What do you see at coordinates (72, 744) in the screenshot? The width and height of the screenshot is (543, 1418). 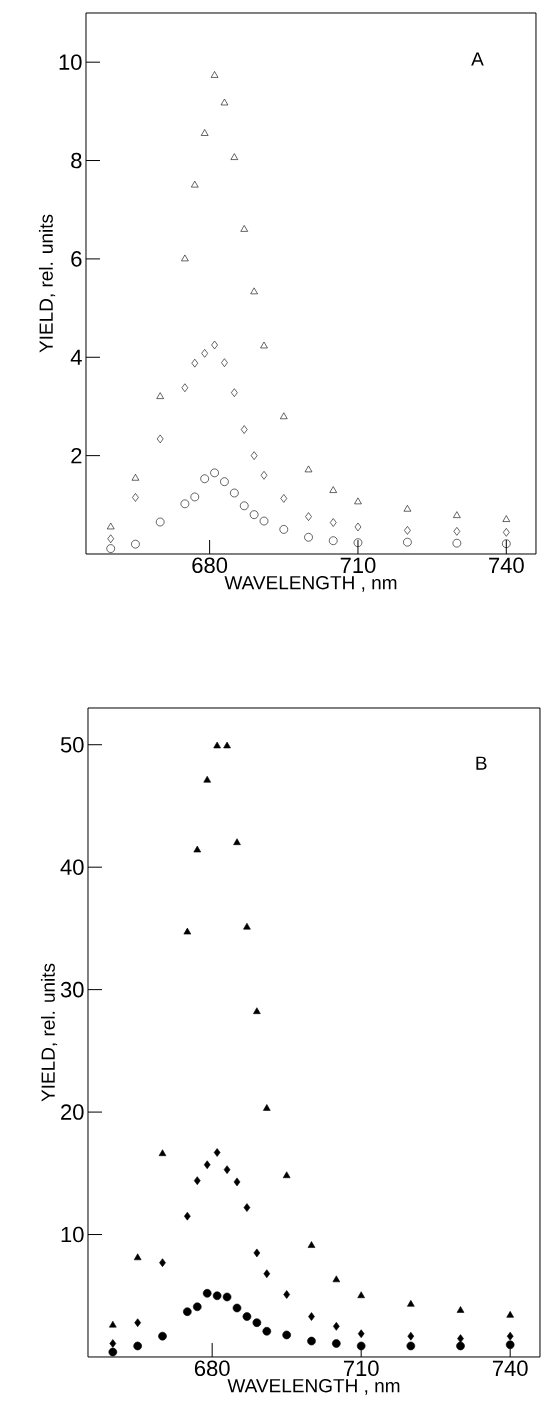 I see `y-tick-label: 50` at bounding box center [72, 744].